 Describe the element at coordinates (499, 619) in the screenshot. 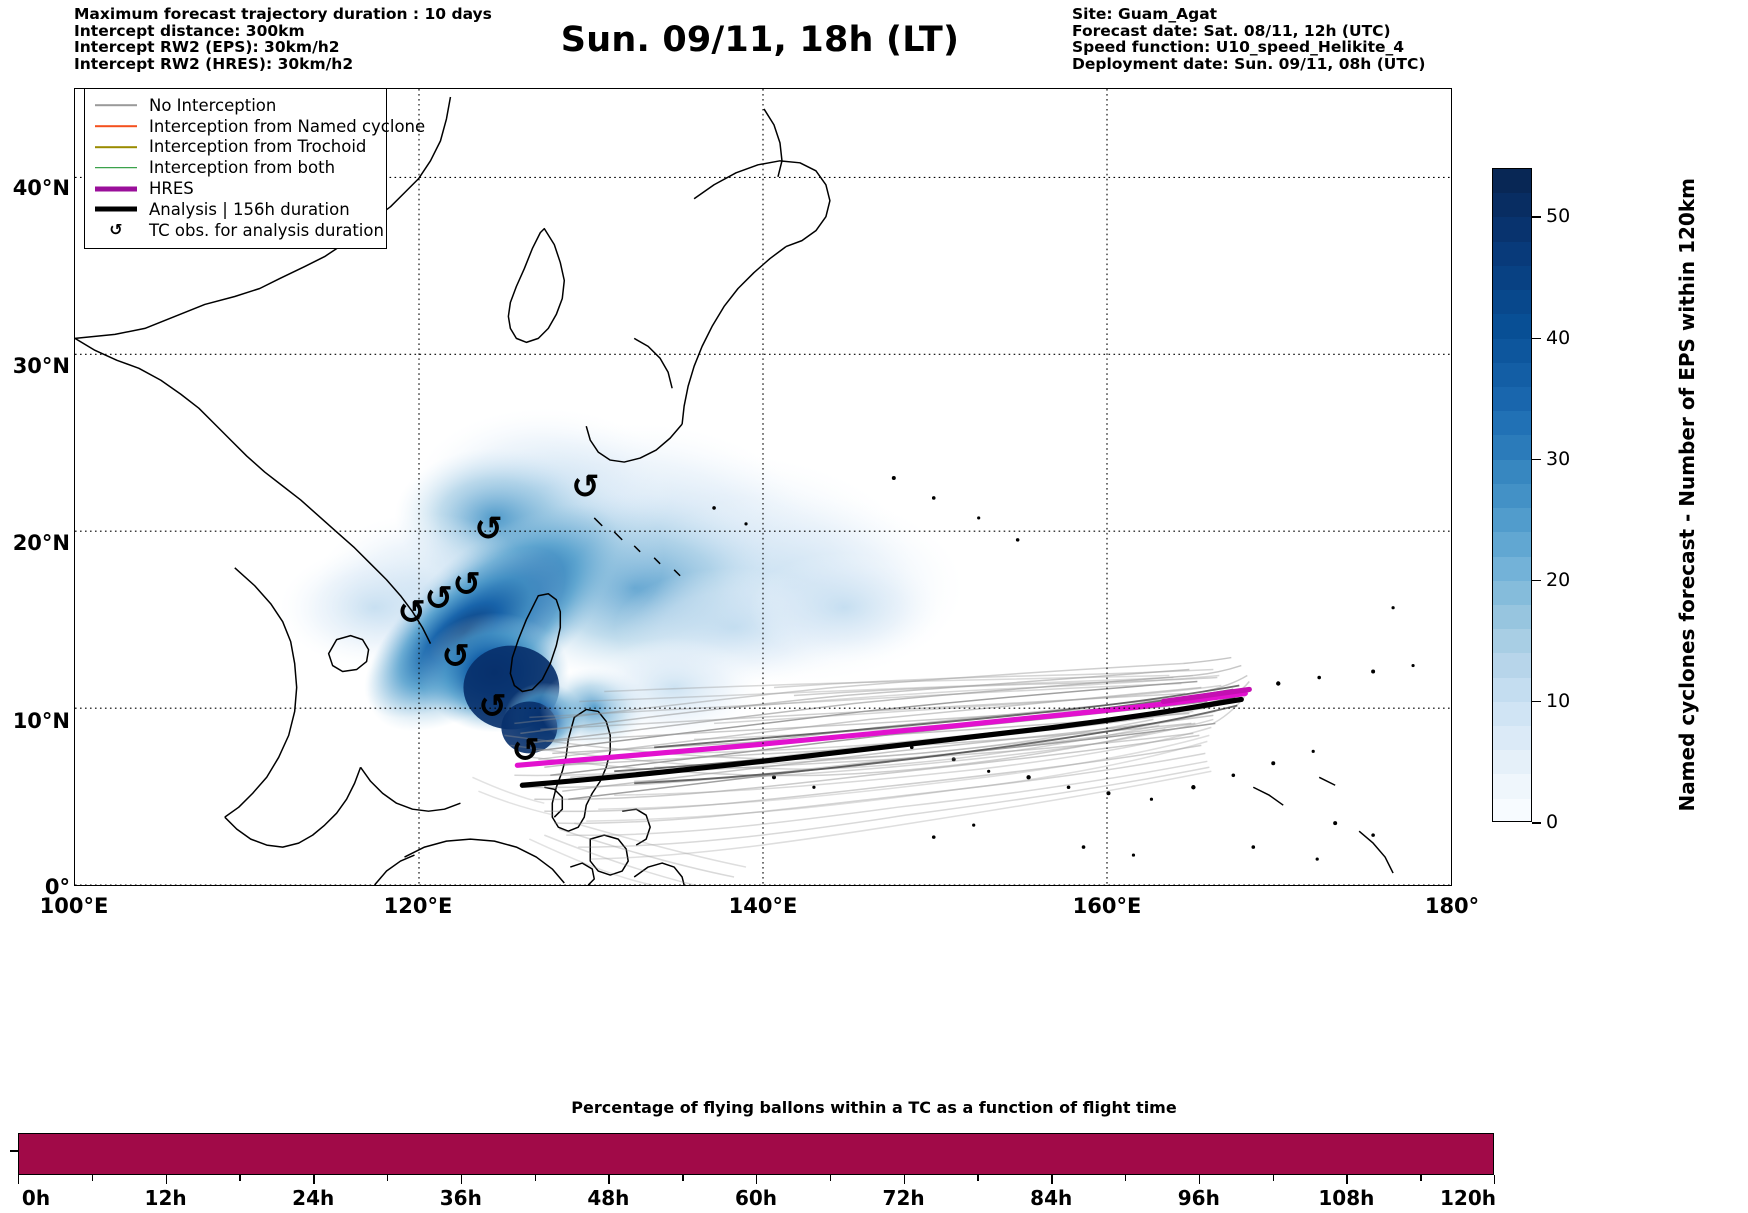

I see `tc-observation-markers: ↺ ↺ ↺ ↺ ↺ ↺ ↺ ↺` at that location.